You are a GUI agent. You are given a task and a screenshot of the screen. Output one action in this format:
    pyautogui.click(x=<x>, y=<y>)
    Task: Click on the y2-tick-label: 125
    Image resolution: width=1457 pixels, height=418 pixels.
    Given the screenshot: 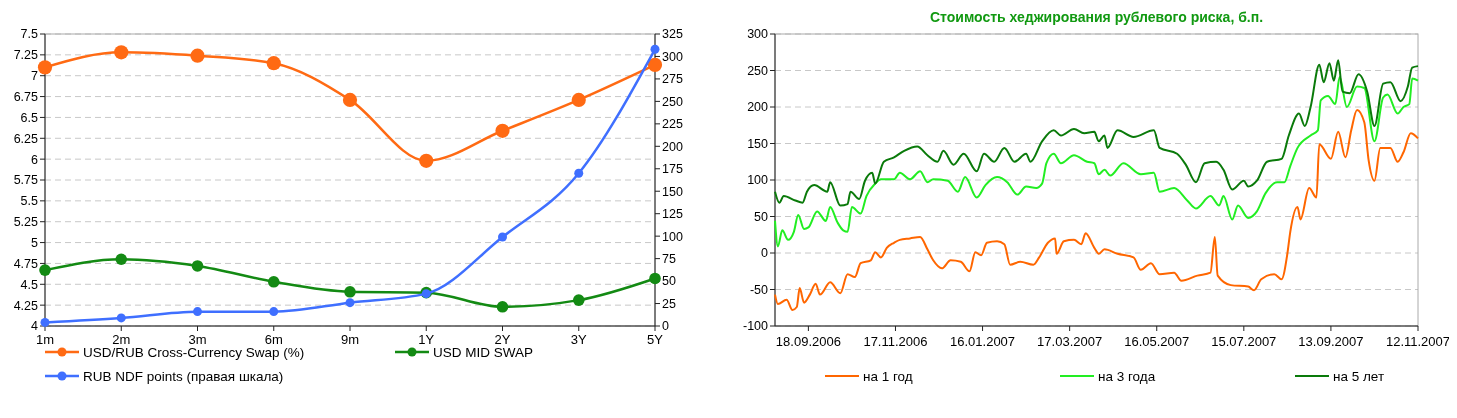 What is the action you would take?
    pyautogui.click(x=672, y=214)
    